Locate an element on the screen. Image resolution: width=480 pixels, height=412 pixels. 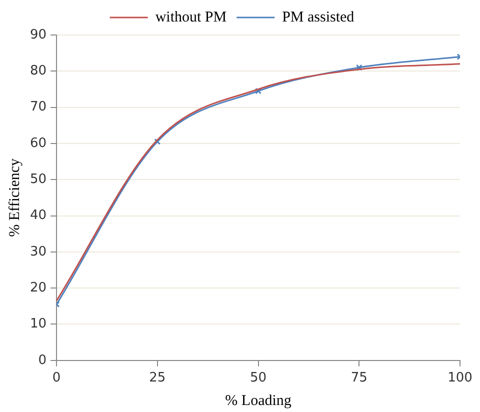
x-tick-label: 75 is located at coordinates (359, 378).